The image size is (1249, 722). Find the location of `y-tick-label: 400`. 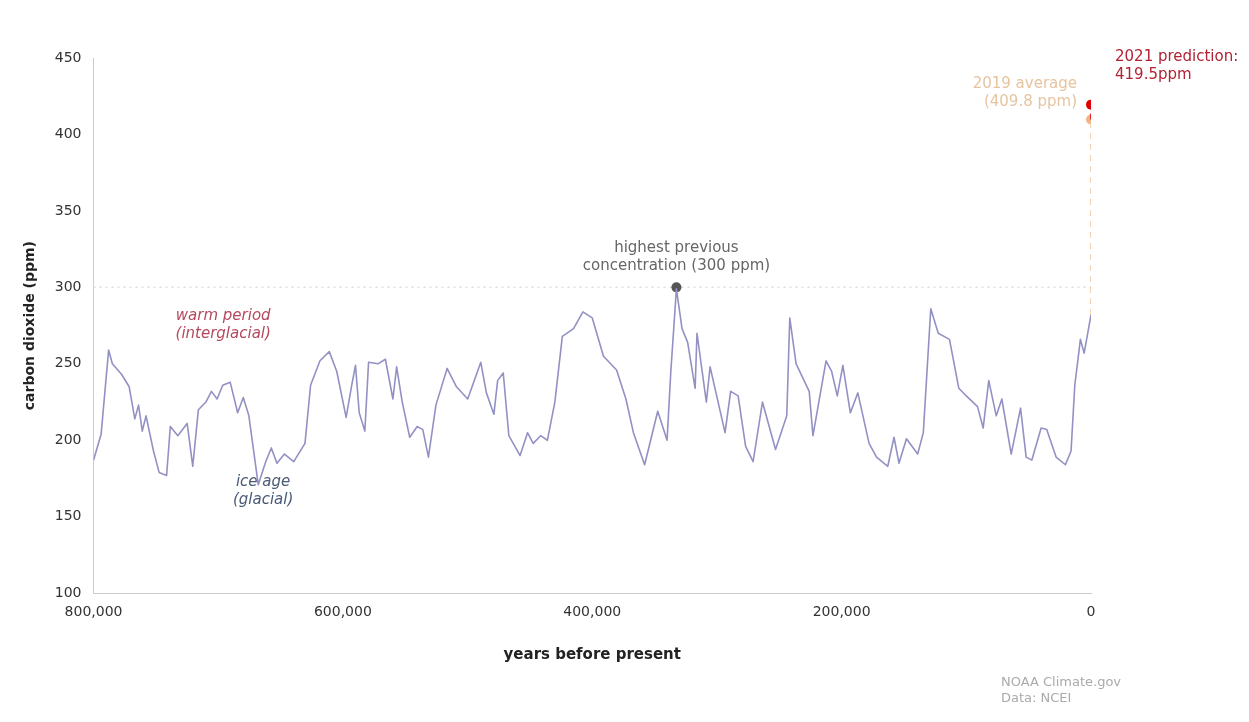

y-tick-label: 400 is located at coordinates (68, 133).